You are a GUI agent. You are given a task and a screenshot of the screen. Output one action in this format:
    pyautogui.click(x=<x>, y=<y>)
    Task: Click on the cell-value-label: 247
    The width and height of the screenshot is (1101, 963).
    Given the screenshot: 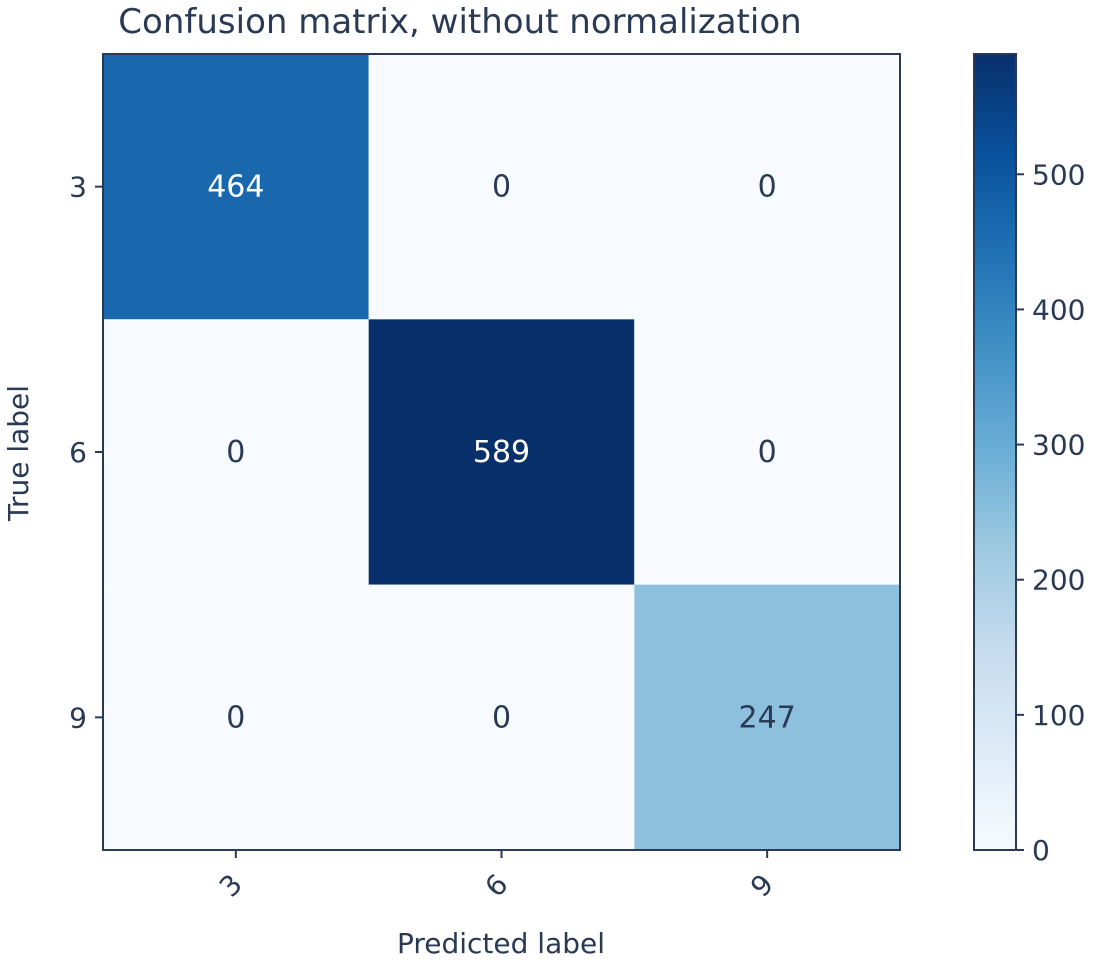 What is the action you would take?
    pyautogui.click(x=767, y=717)
    